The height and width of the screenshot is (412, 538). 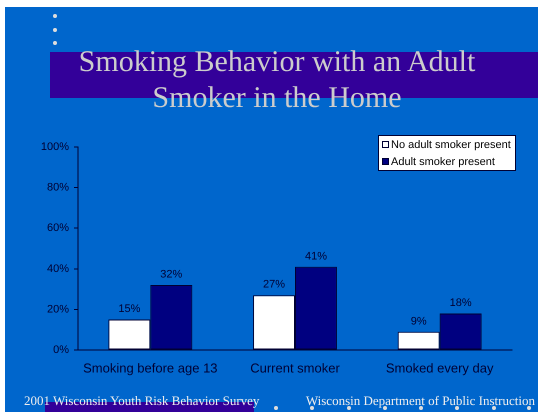 What do you see at coordinates (58, 228) in the screenshot?
I see `y-tick-label: 60%` at bounding box center [58, 228].